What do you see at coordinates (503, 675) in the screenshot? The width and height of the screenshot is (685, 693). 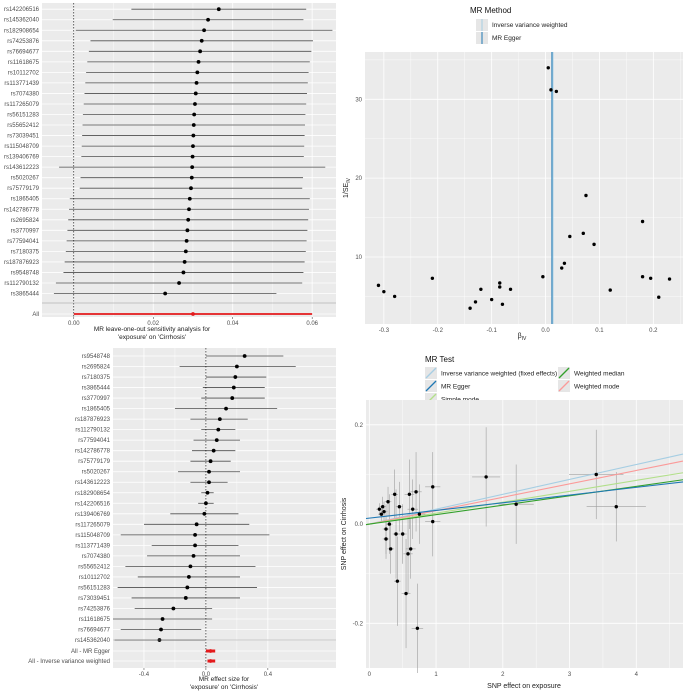 I see `x-tick-label: 2` at bounding box center [503, 675].